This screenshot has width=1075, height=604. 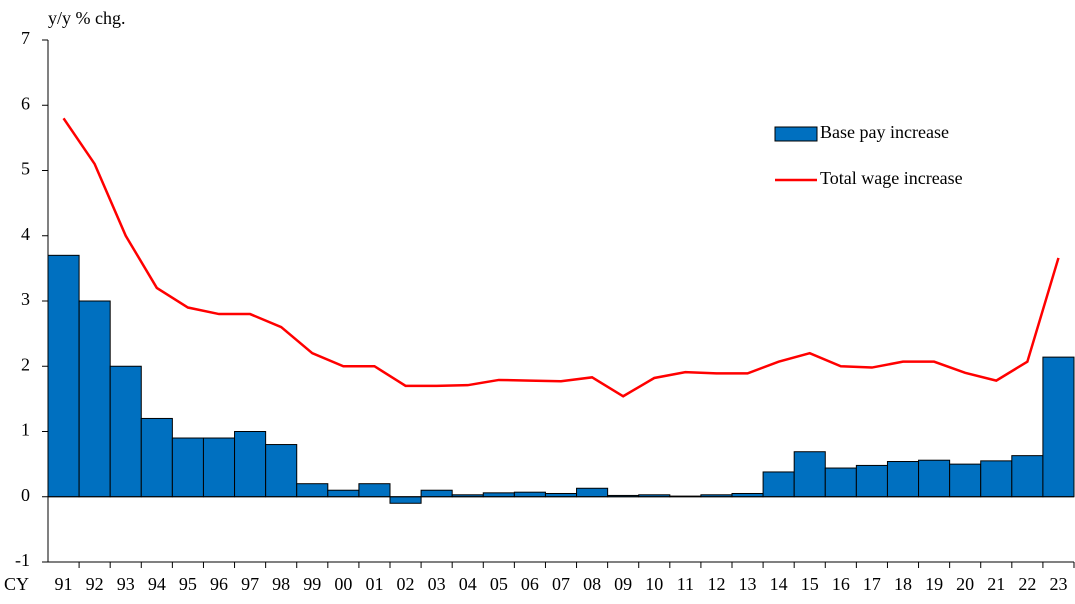 What do you see at coordinates (623, 584) in the screenshot?
I see `x-tick-label: 09` at bounding box center [623, 584].